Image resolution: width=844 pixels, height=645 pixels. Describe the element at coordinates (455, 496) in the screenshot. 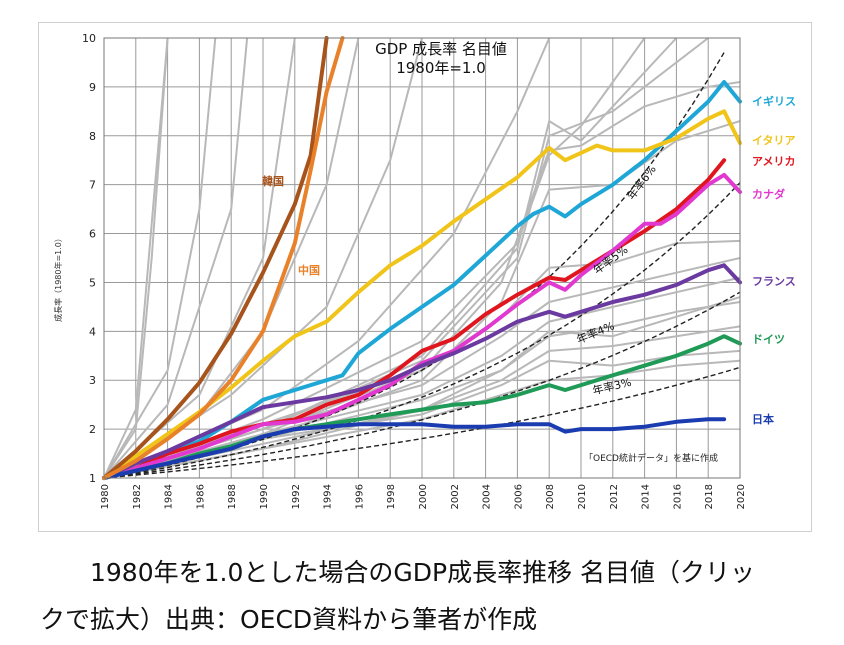

I see `x-tick-label: 2002` at that location.